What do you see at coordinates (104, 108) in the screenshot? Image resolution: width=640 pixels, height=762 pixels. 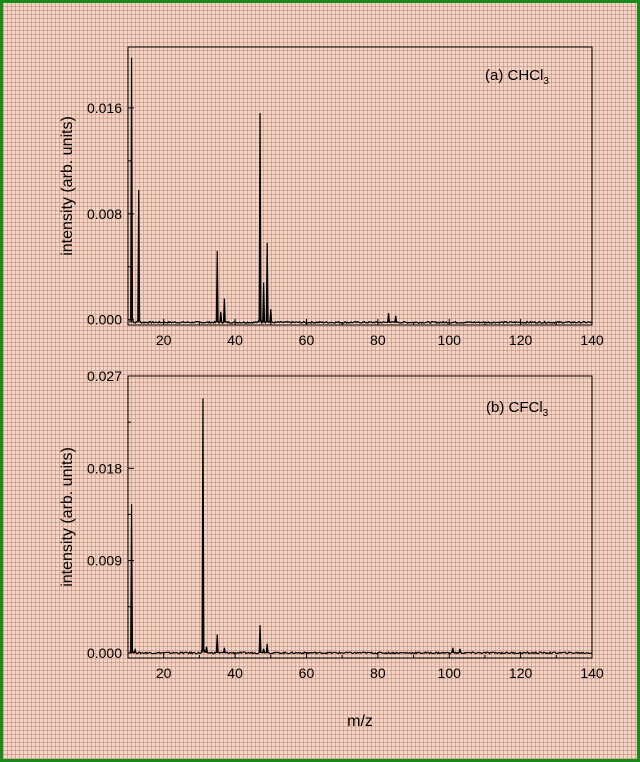 I see `y-tick-label: 0.016` at bounding box center [104, 108].